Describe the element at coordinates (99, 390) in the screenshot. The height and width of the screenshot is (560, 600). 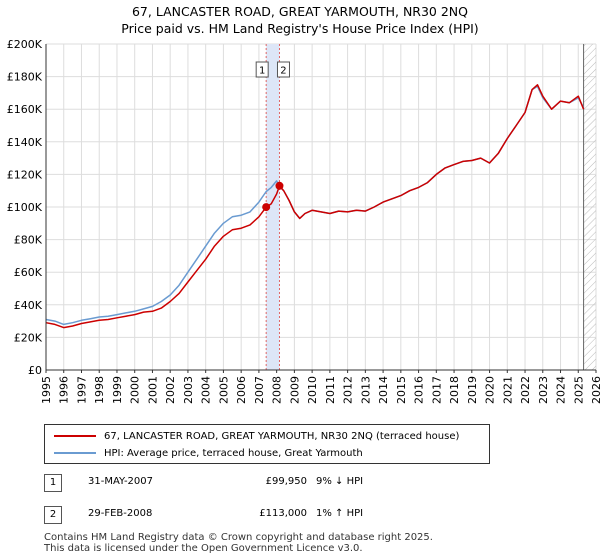
I see `x-tick-label: 1998` at that location.